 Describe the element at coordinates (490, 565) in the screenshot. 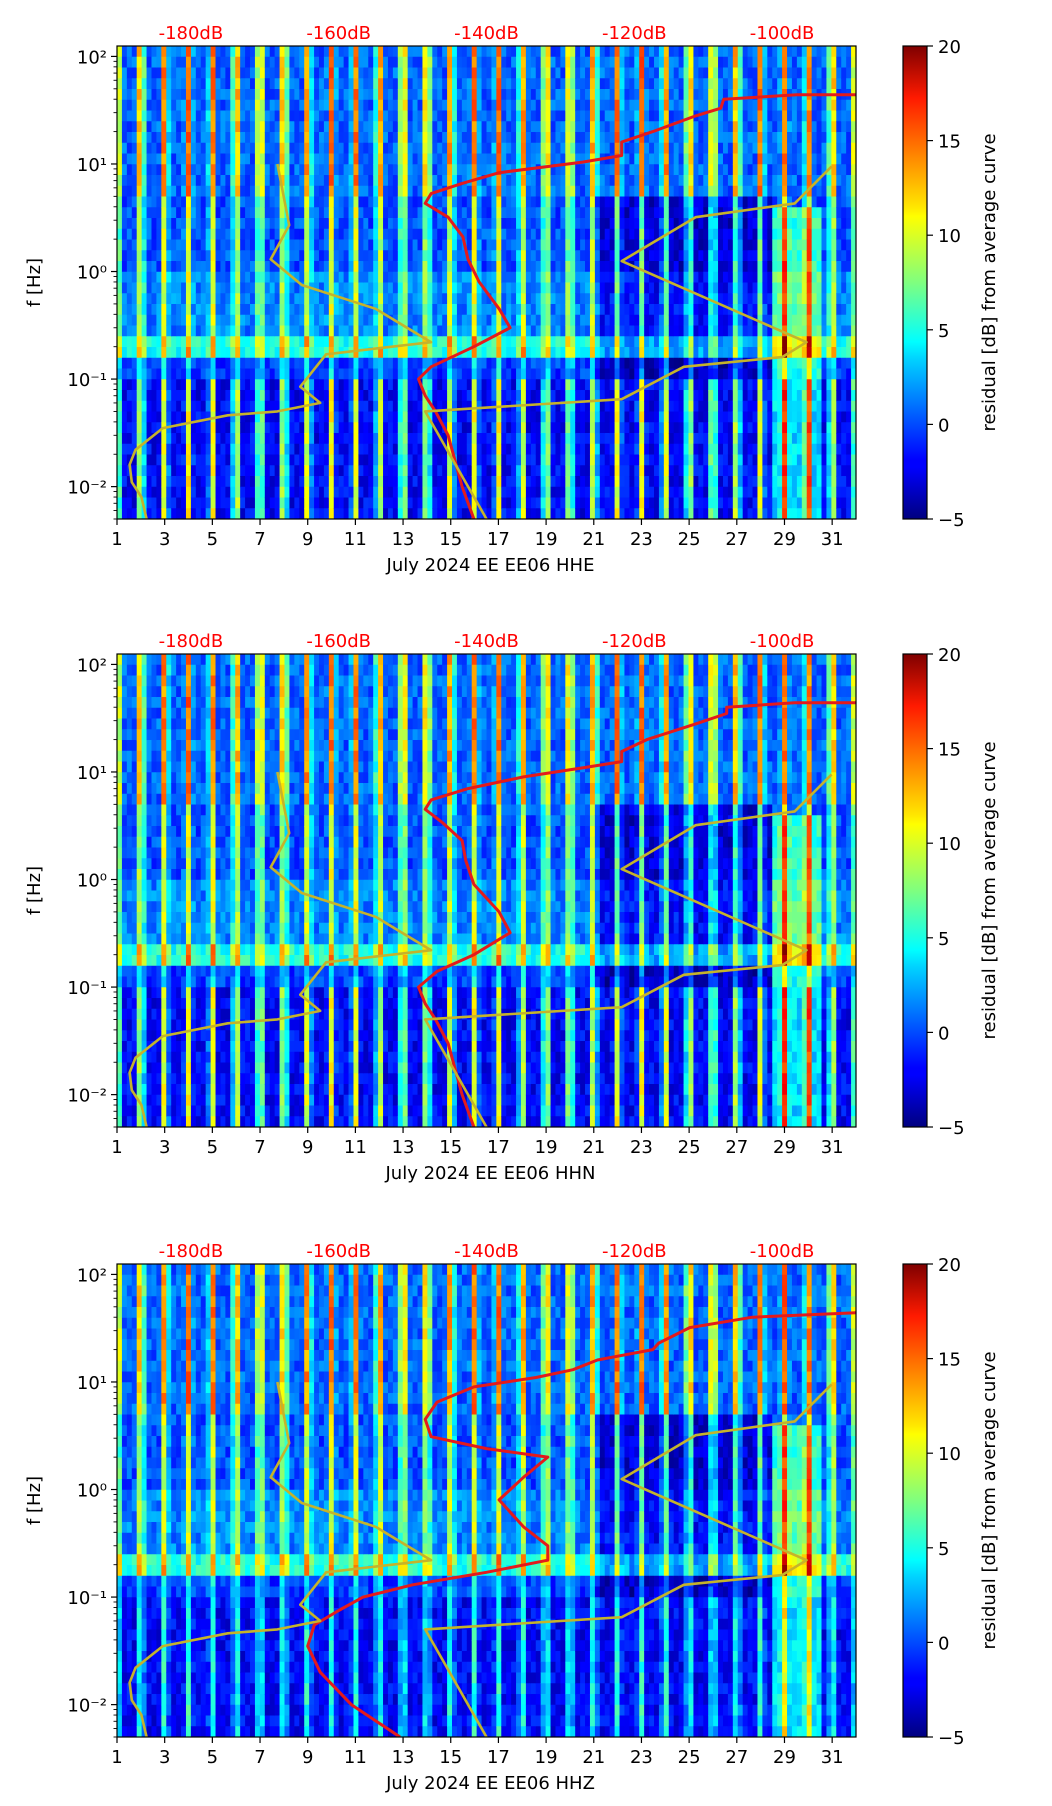

I see `x-axis-label: July 2024 EE EE06 HHE` at that location.